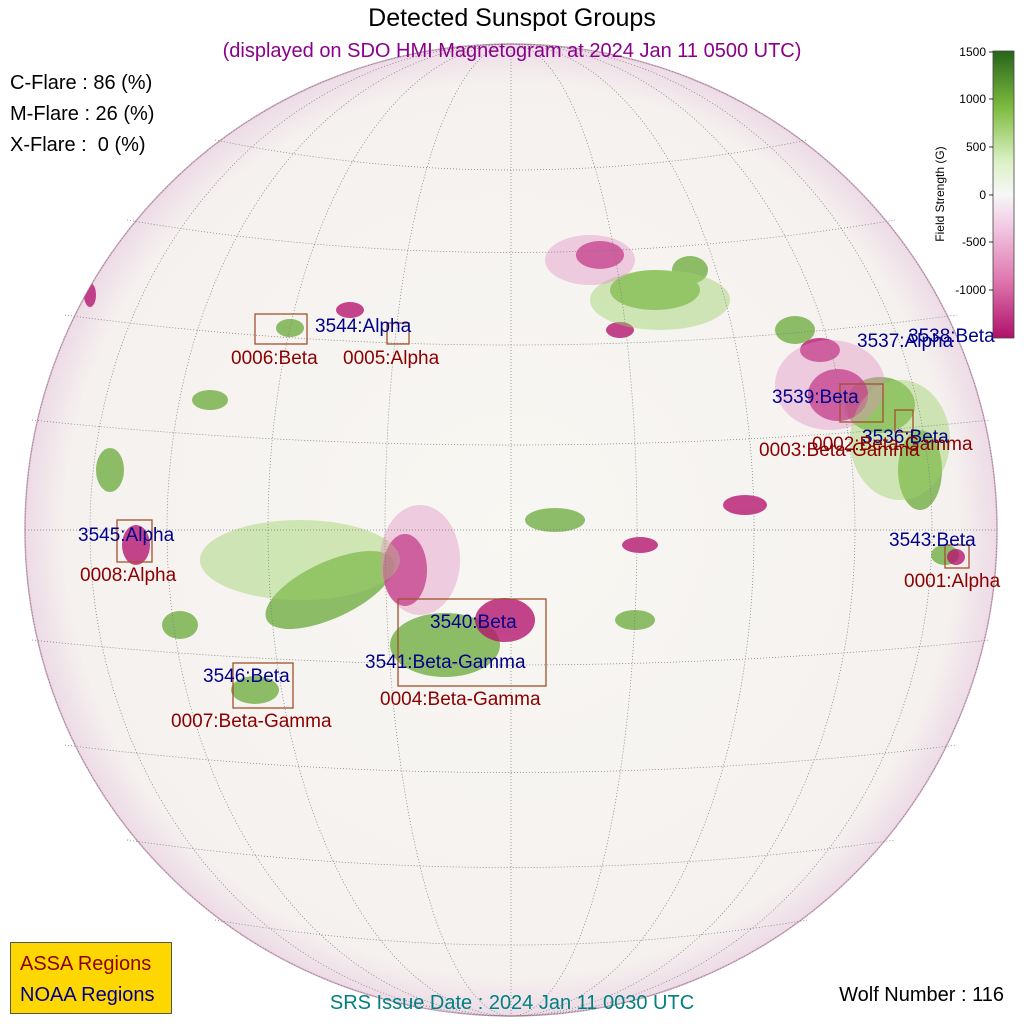 The image size is (1024, 1024). I want to click on assa-label-0005: 0005:Alpha, so click(391, 358).